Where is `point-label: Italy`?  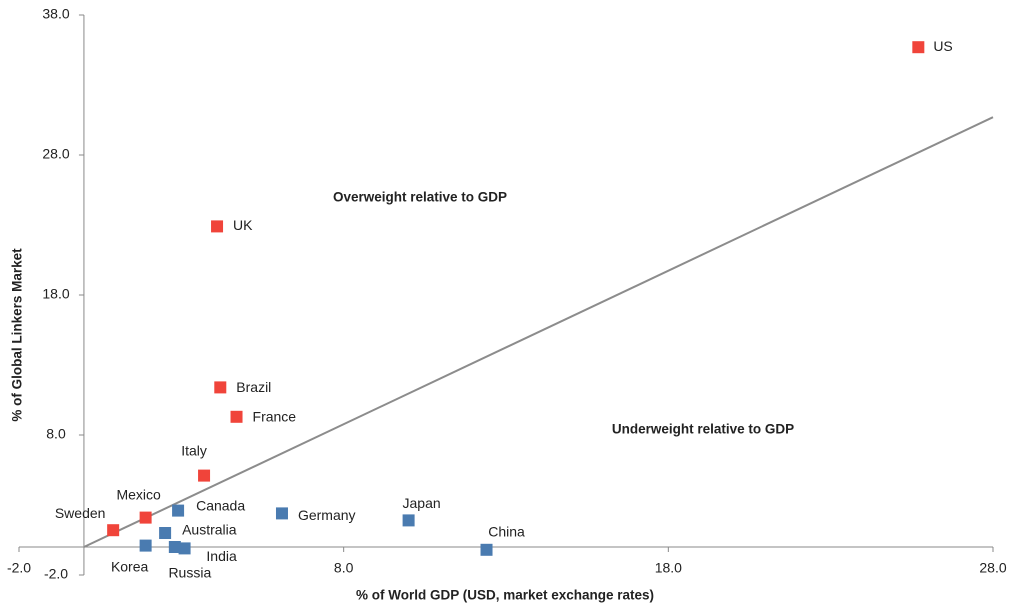 point-label: Italy is located at coordinates (194, 450).